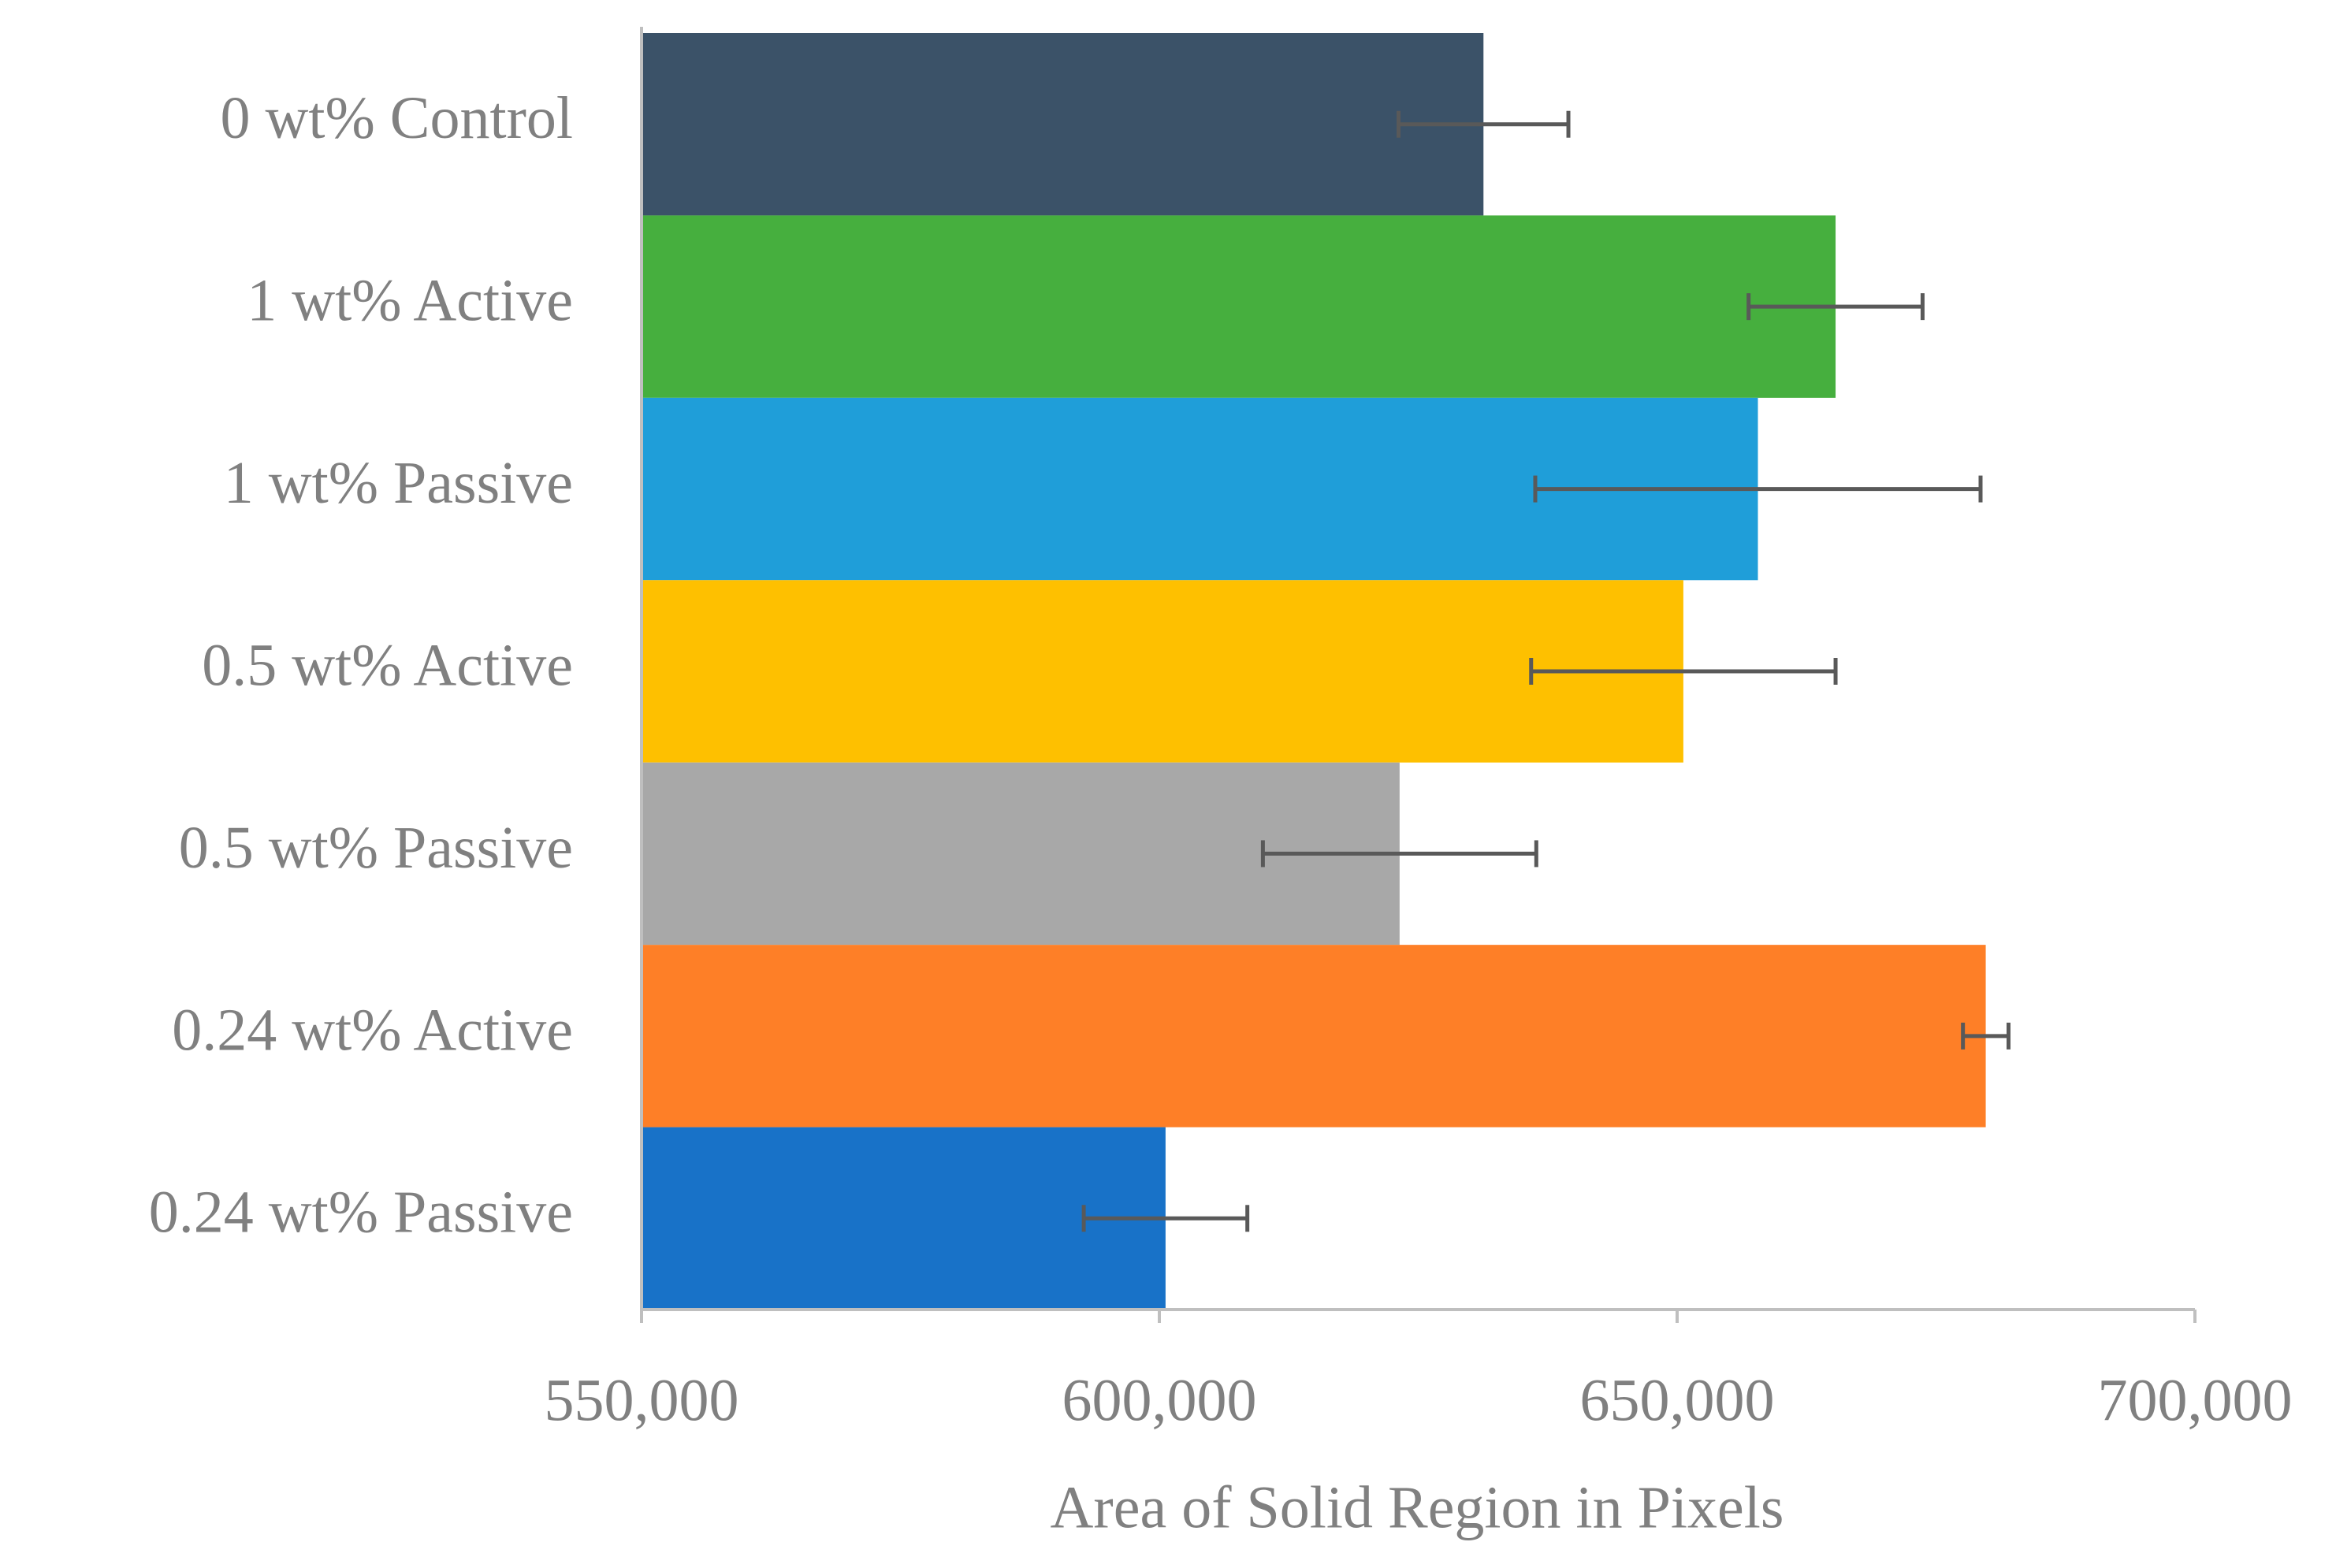 The image size is (2336, 1568). I want to click on y-tick-label: 0.5 wt% Passive, so click(376, 848).